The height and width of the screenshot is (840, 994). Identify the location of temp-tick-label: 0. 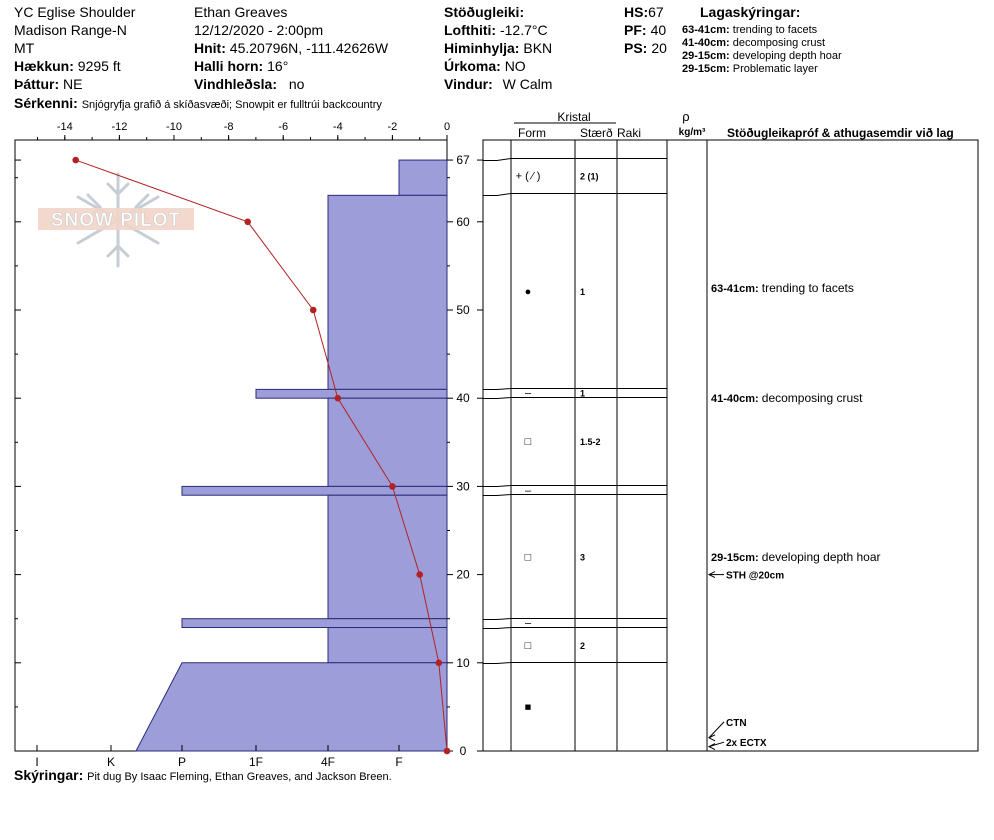
(447, 127).